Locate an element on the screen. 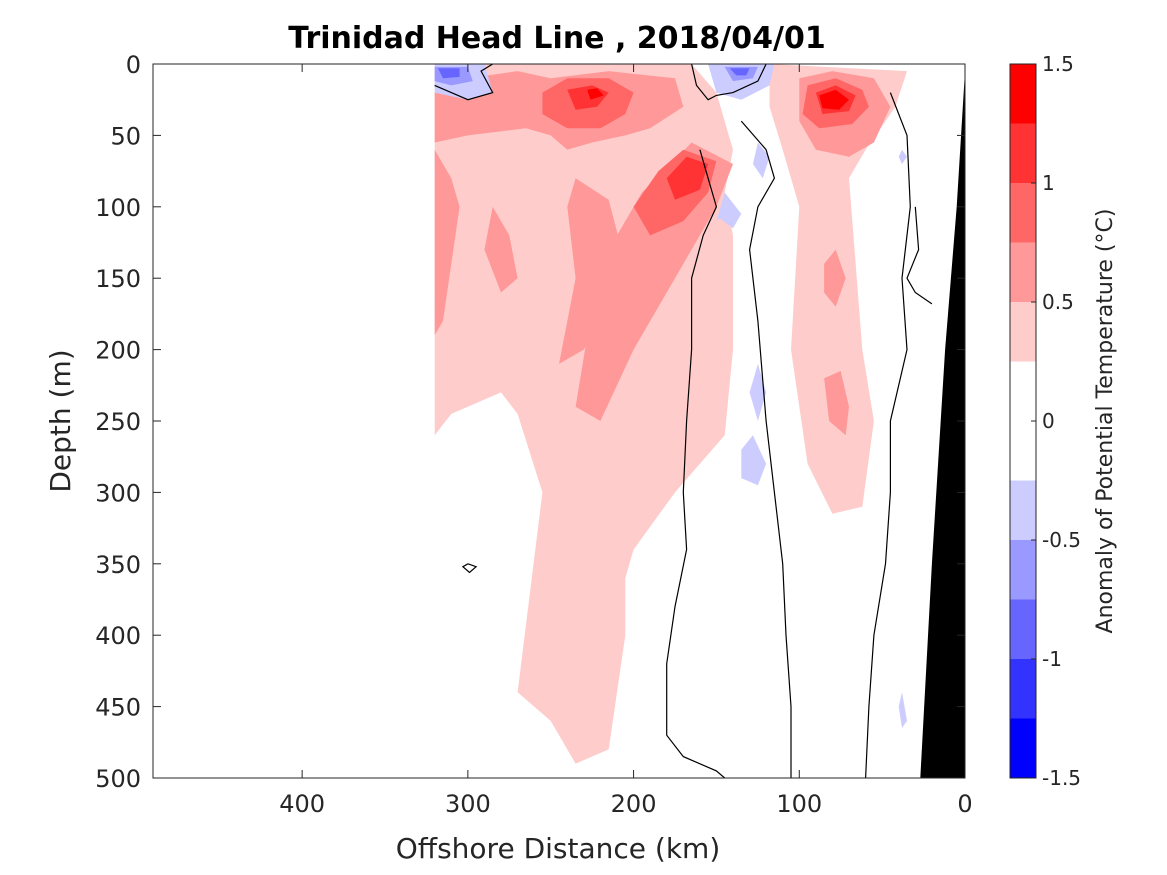  y-tick-label: 400 is located at coordinates (118, 636).